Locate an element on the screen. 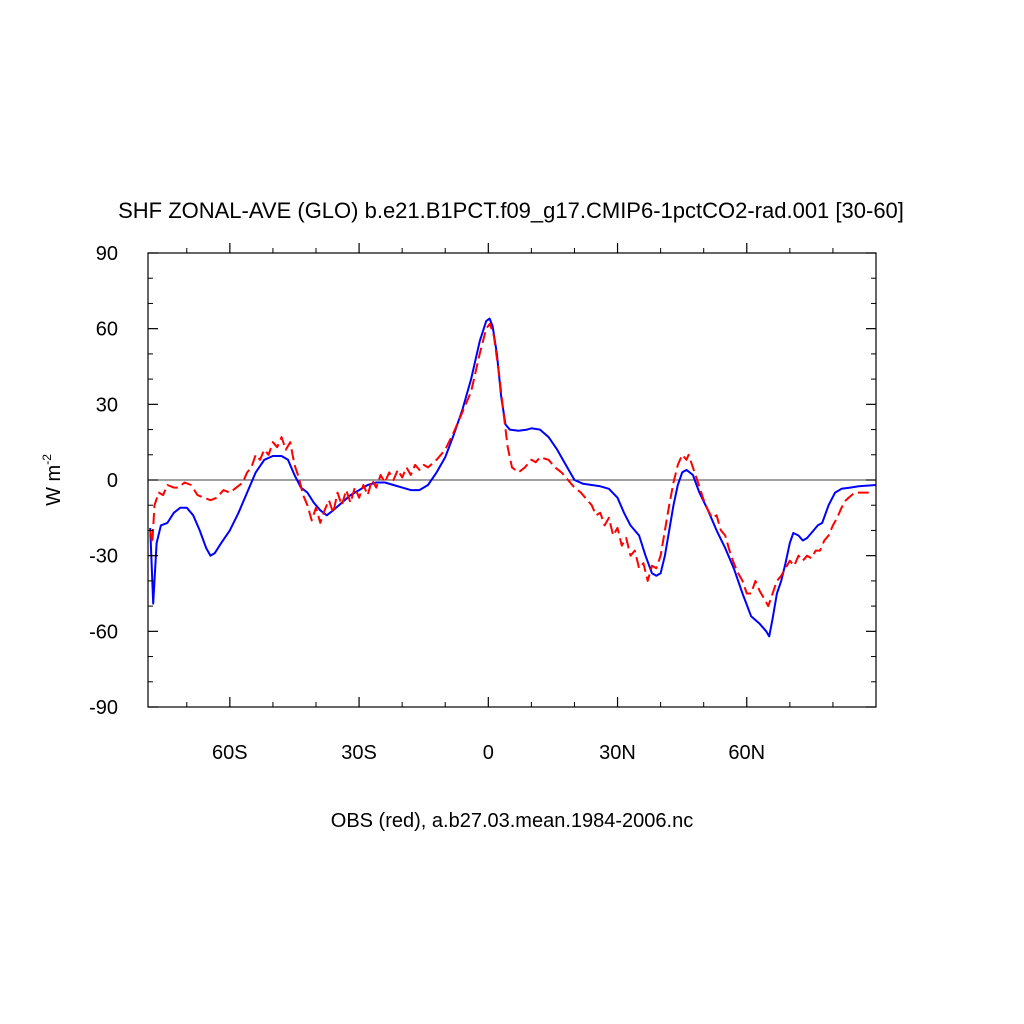 The height and width of the screenshot is (1024, 1024). y-tick-label: 60 is located at coordinates (107, 330).